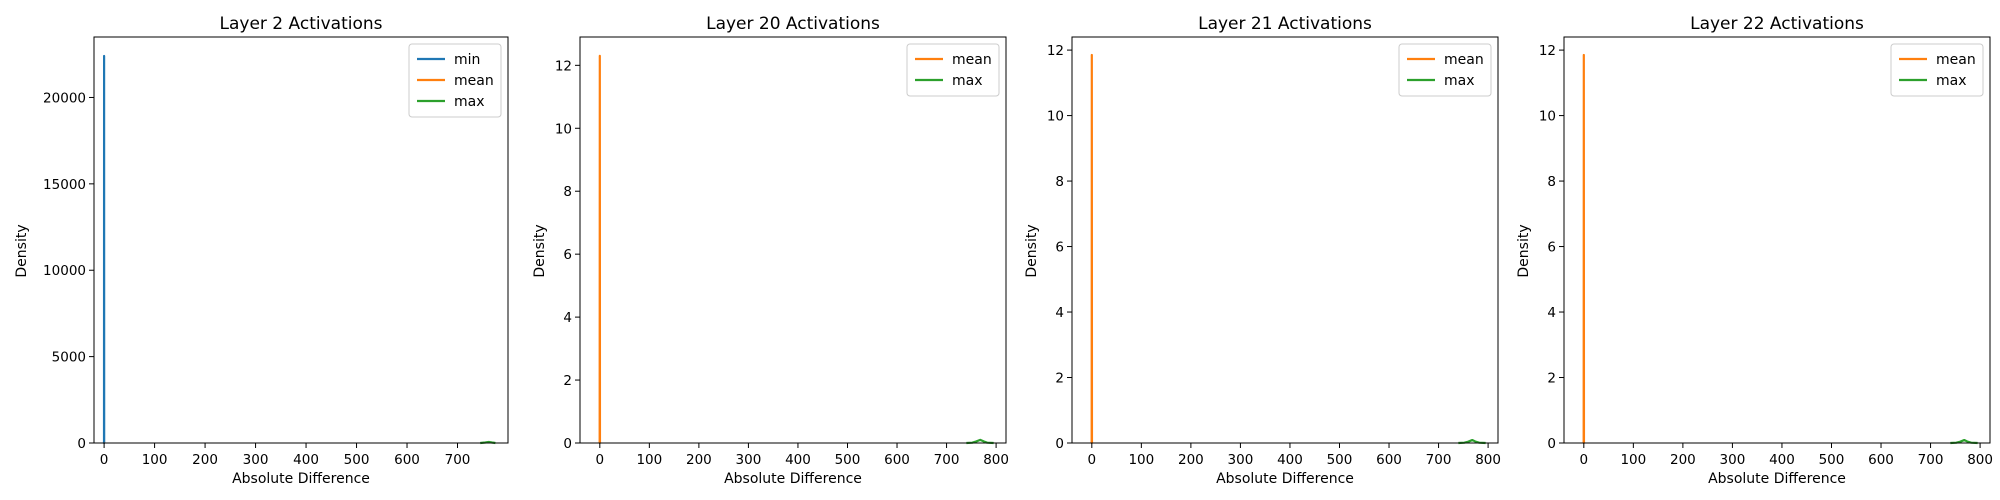 The height and width of the screenshot is (500, 2000). I want to click on panel-1-title: Layer 2 Activations, so click(301, 24).